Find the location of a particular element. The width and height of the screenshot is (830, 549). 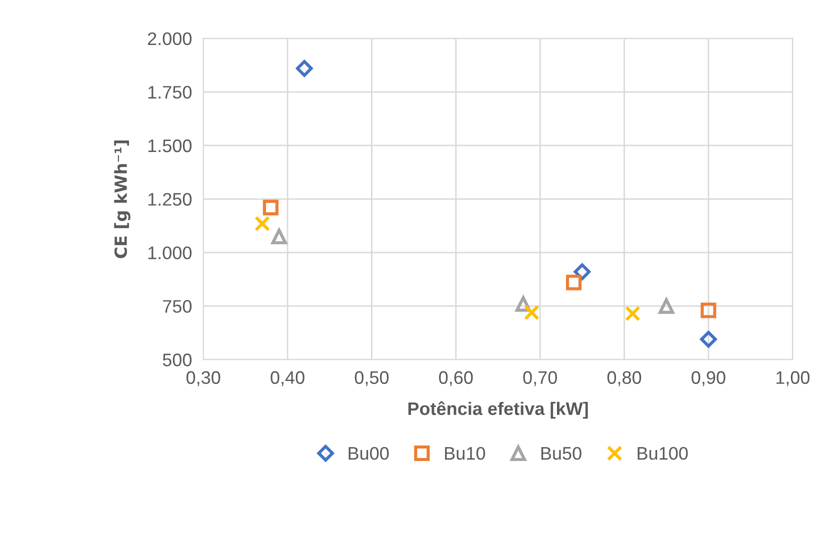

x-tick-label: 0,70 is located at coordinates (540, 378).